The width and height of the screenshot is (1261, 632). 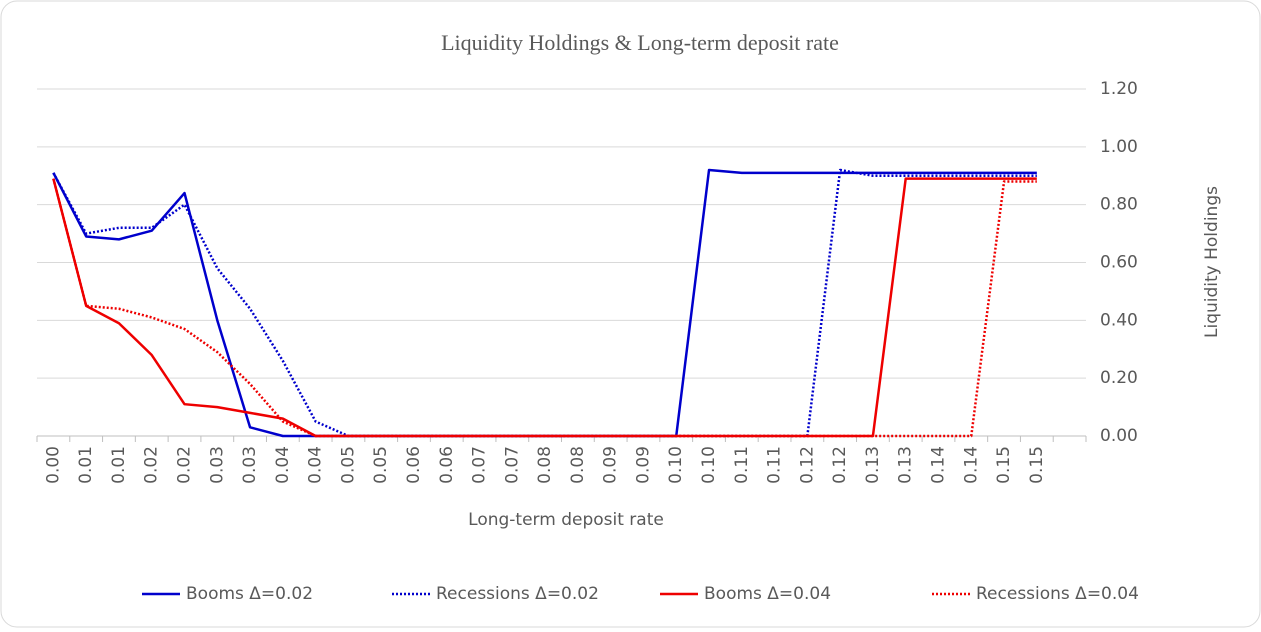 What do you see at coordinates (1119, 320) in the screenshot?
I see `y-tick-label: 0.40` at bounding box center [1119, 320].